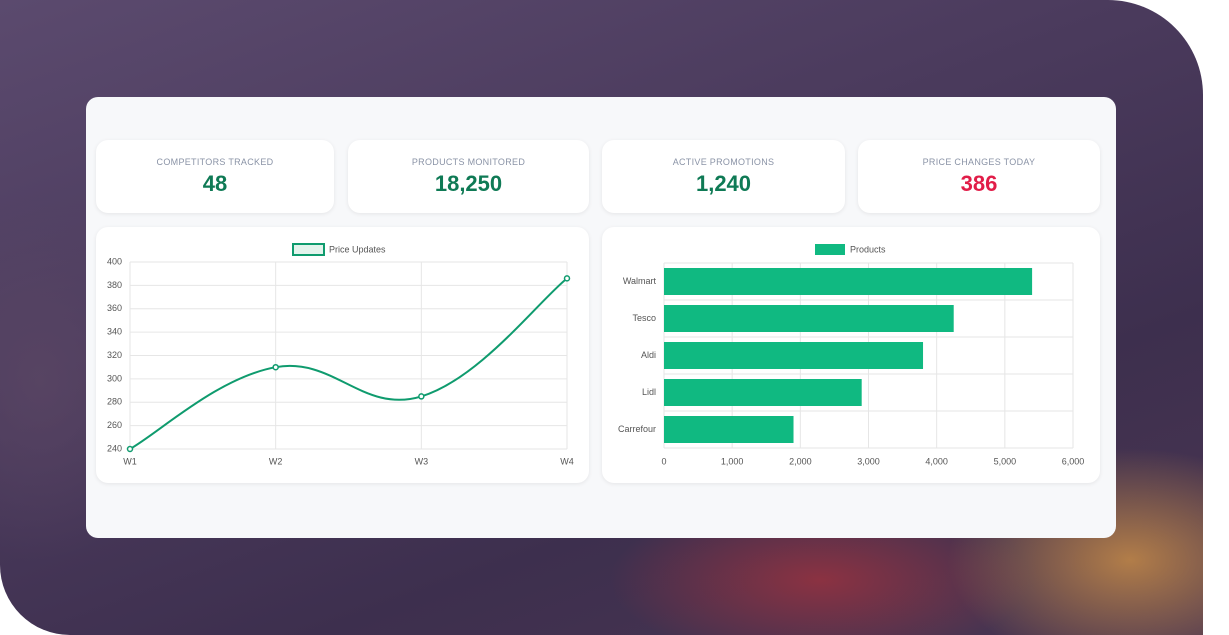 Image resolution: width=1229 pixels, height=635 pixels. I want to click on x-tick-label: W4, so click(567, 461).